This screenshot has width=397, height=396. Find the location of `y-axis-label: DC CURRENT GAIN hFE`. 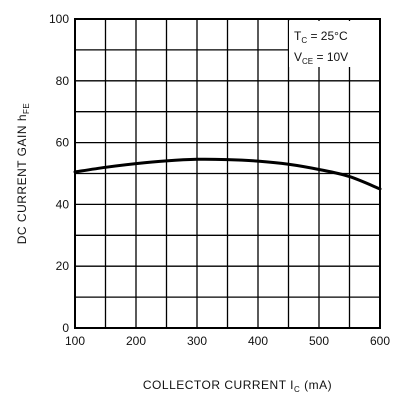

y-axis-label: DC CURRENT GAIN hFE is located at coordinates (23, 174).